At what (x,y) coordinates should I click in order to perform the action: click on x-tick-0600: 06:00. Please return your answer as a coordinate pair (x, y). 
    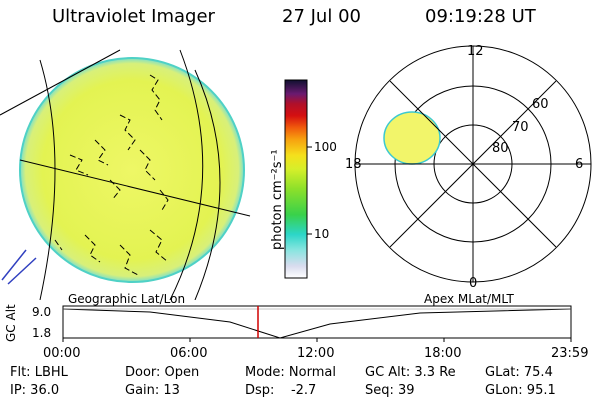
    Looking at the image, I should click on (189, 353).